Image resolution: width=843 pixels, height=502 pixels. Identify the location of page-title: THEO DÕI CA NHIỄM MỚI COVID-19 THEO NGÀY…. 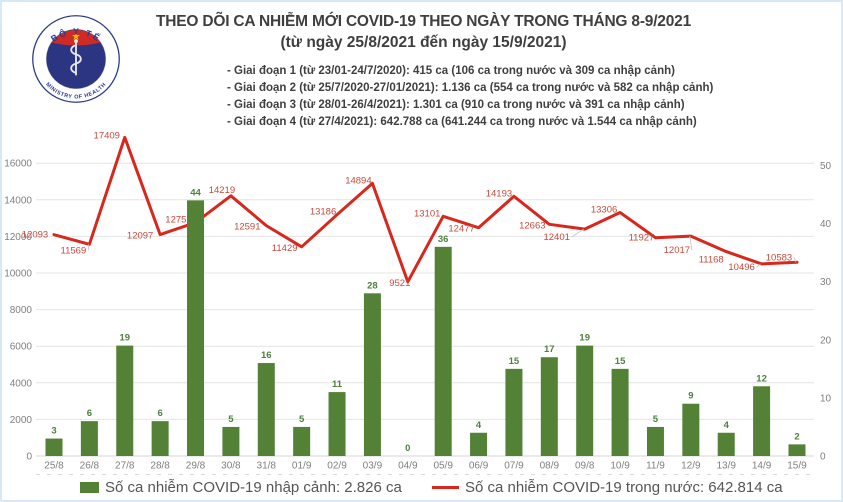
(423, 21).